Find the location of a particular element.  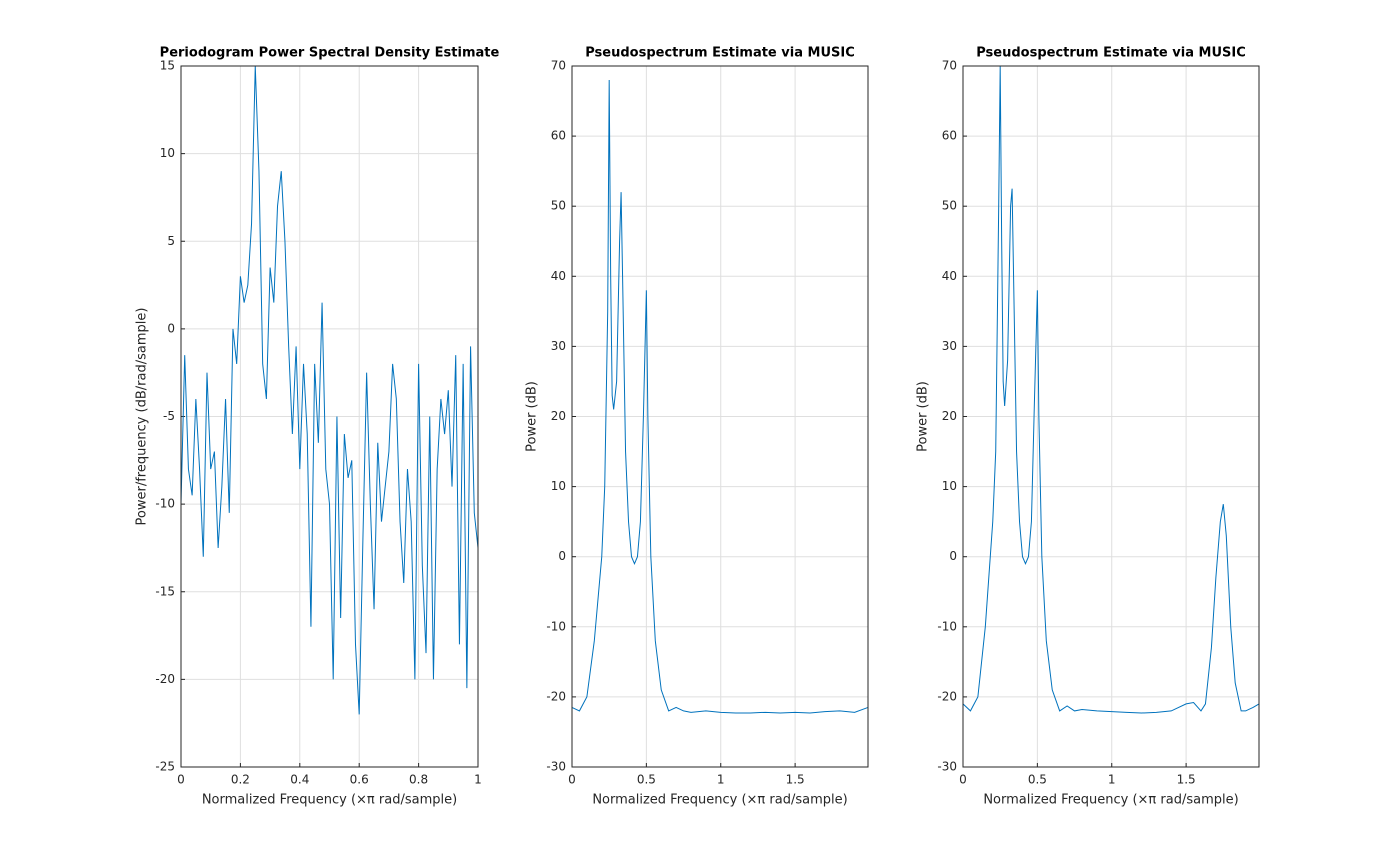

y-tick-label: 15 is located at coordinates (167, 66).